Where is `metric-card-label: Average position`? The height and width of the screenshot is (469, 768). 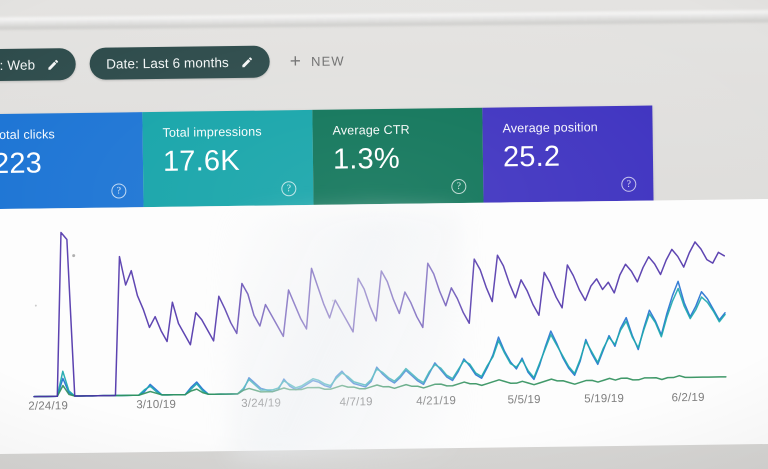 metric-card-label: Average position is located at coordinates (550, 128).